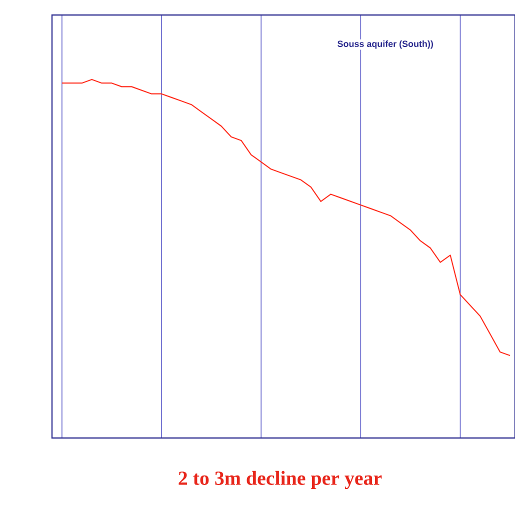 The image size is (515, 510). I want to click on text: 2 to 3m decline per year, so click(280, 480).